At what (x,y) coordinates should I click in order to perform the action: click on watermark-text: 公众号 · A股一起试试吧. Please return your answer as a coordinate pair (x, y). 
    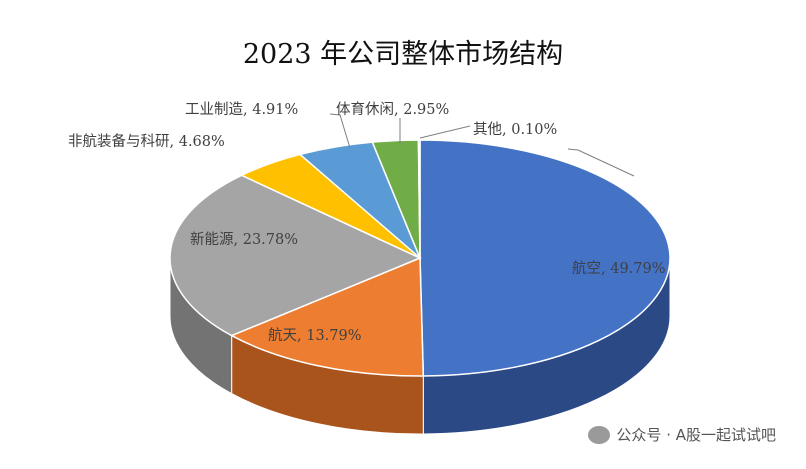
    Looking at the image, I should click on (696, 435).